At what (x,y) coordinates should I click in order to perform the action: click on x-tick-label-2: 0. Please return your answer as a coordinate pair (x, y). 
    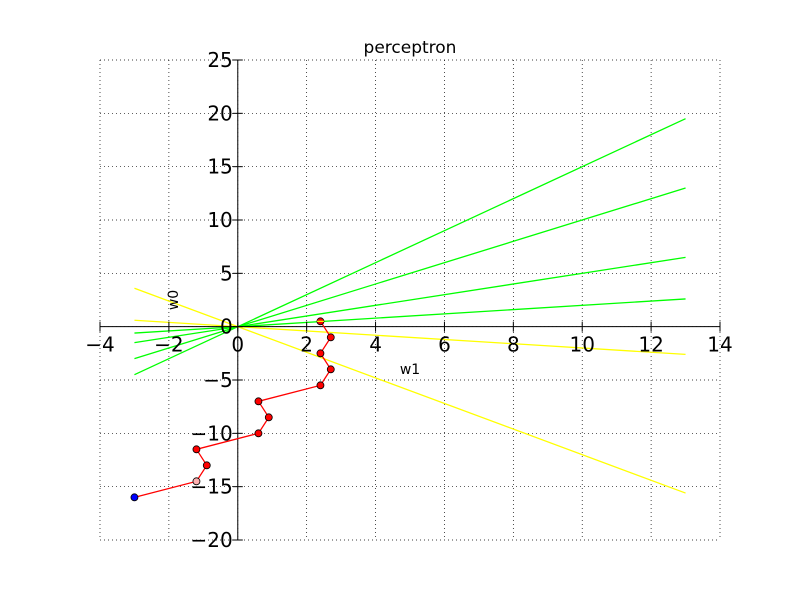
    Looking at the image, I should click on (237, 345).